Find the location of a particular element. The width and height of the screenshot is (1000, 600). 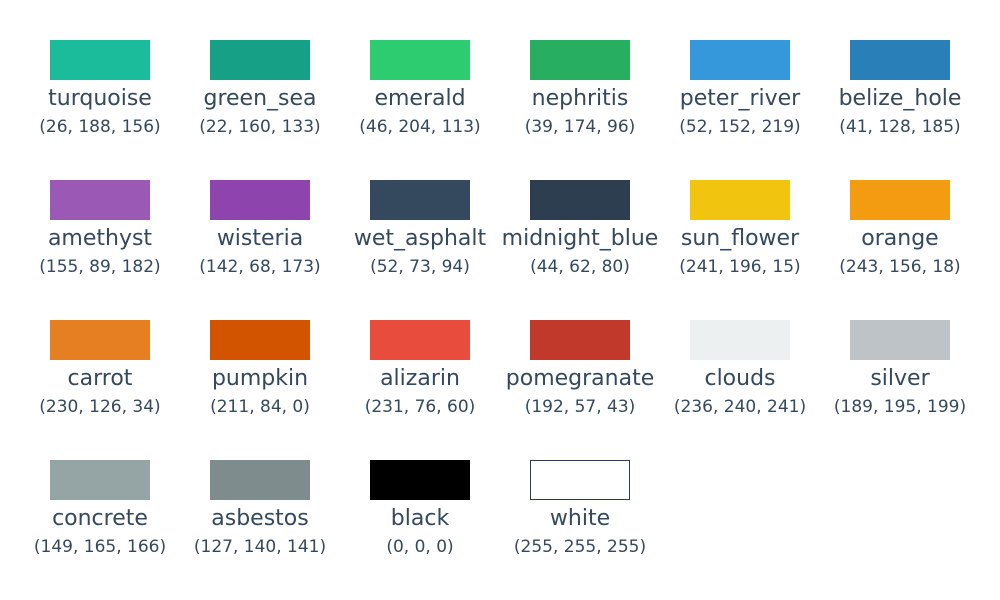

color-swatch-sun-flower: sun_flower (241, 196, 15) is located at coordinates (740, 240).